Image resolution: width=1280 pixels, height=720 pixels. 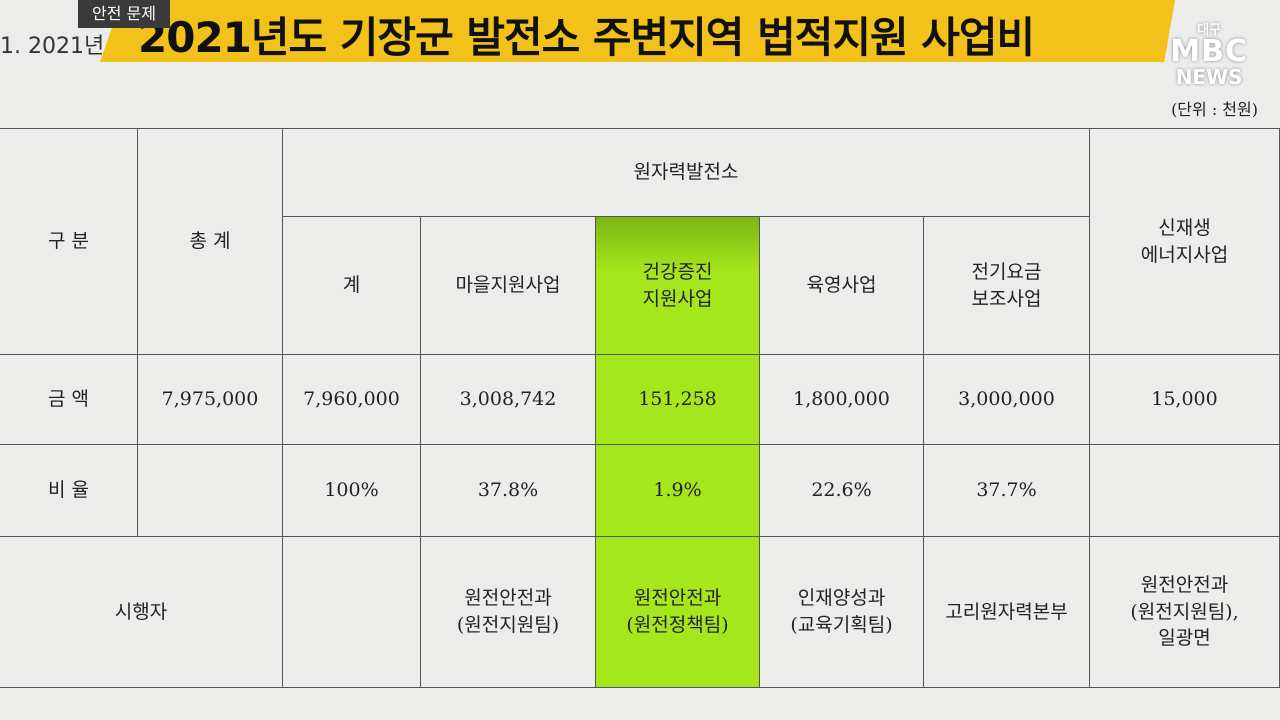 I want to click on cell: 고리원자력본부, so click(x=1007, y=612).